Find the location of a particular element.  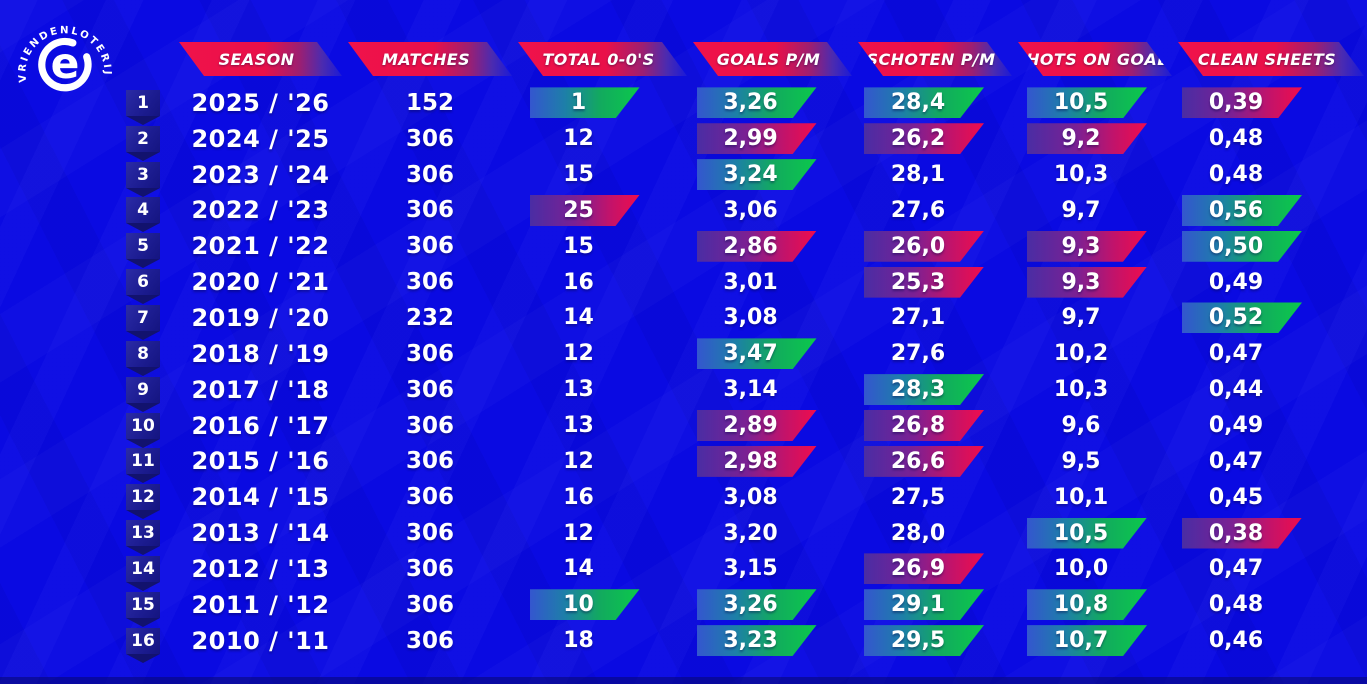

rank-cell: 7 is located at coordinates (148, 320).